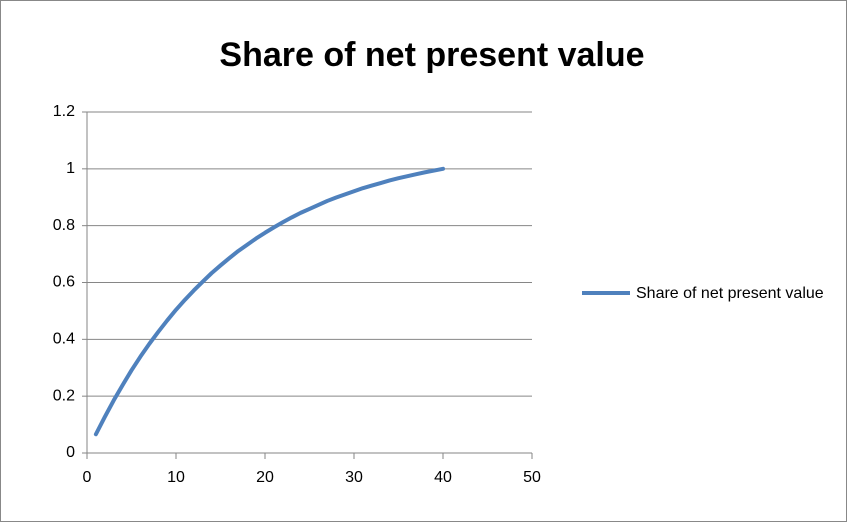 The height and width of the screenshot is (522, 847). I want to click on y-tick-label: 0, so click(70, 452).